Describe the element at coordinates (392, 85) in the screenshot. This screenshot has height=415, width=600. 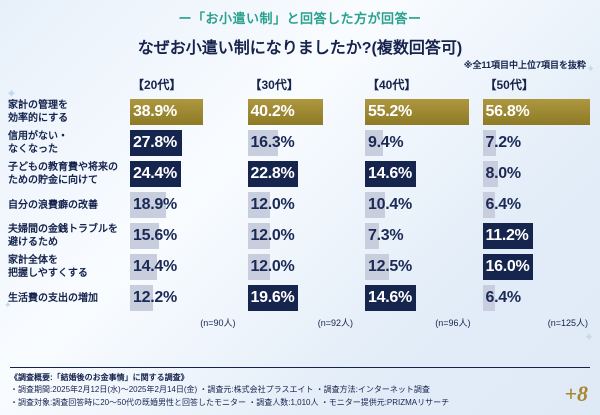
I see `column-header-40s: 【40代】` at that location.